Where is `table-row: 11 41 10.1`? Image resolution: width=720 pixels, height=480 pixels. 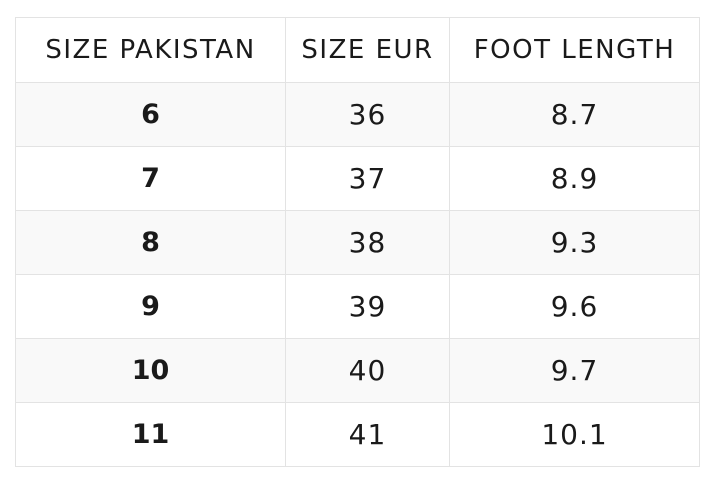
table-row: 11 41 10.1 is located at coordinates (357, 434).